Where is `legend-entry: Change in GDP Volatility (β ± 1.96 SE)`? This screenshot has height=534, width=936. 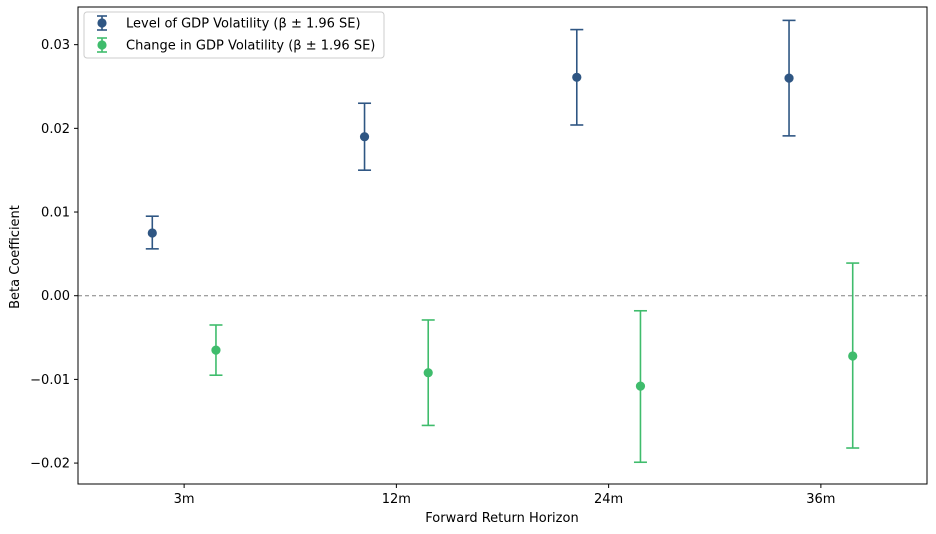 legend-entry: Change in GDP Volatility (β ± 1.96 SE) is located at coordinates (236, 45).